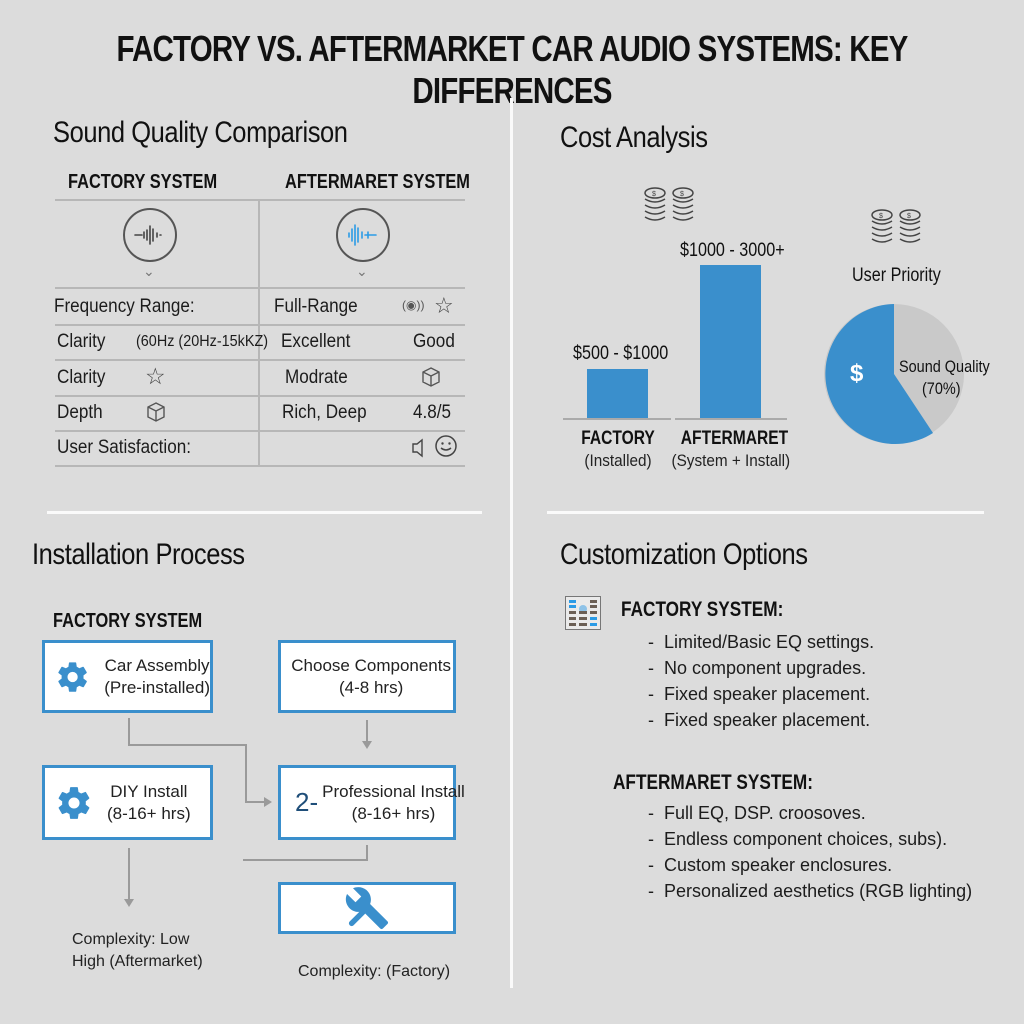 The width and height of the screenshot is (1024, 1024). Describe the element at coordinates (124, 447) in the screenshot. I see `row-label: User Satisfaction:` at that location.